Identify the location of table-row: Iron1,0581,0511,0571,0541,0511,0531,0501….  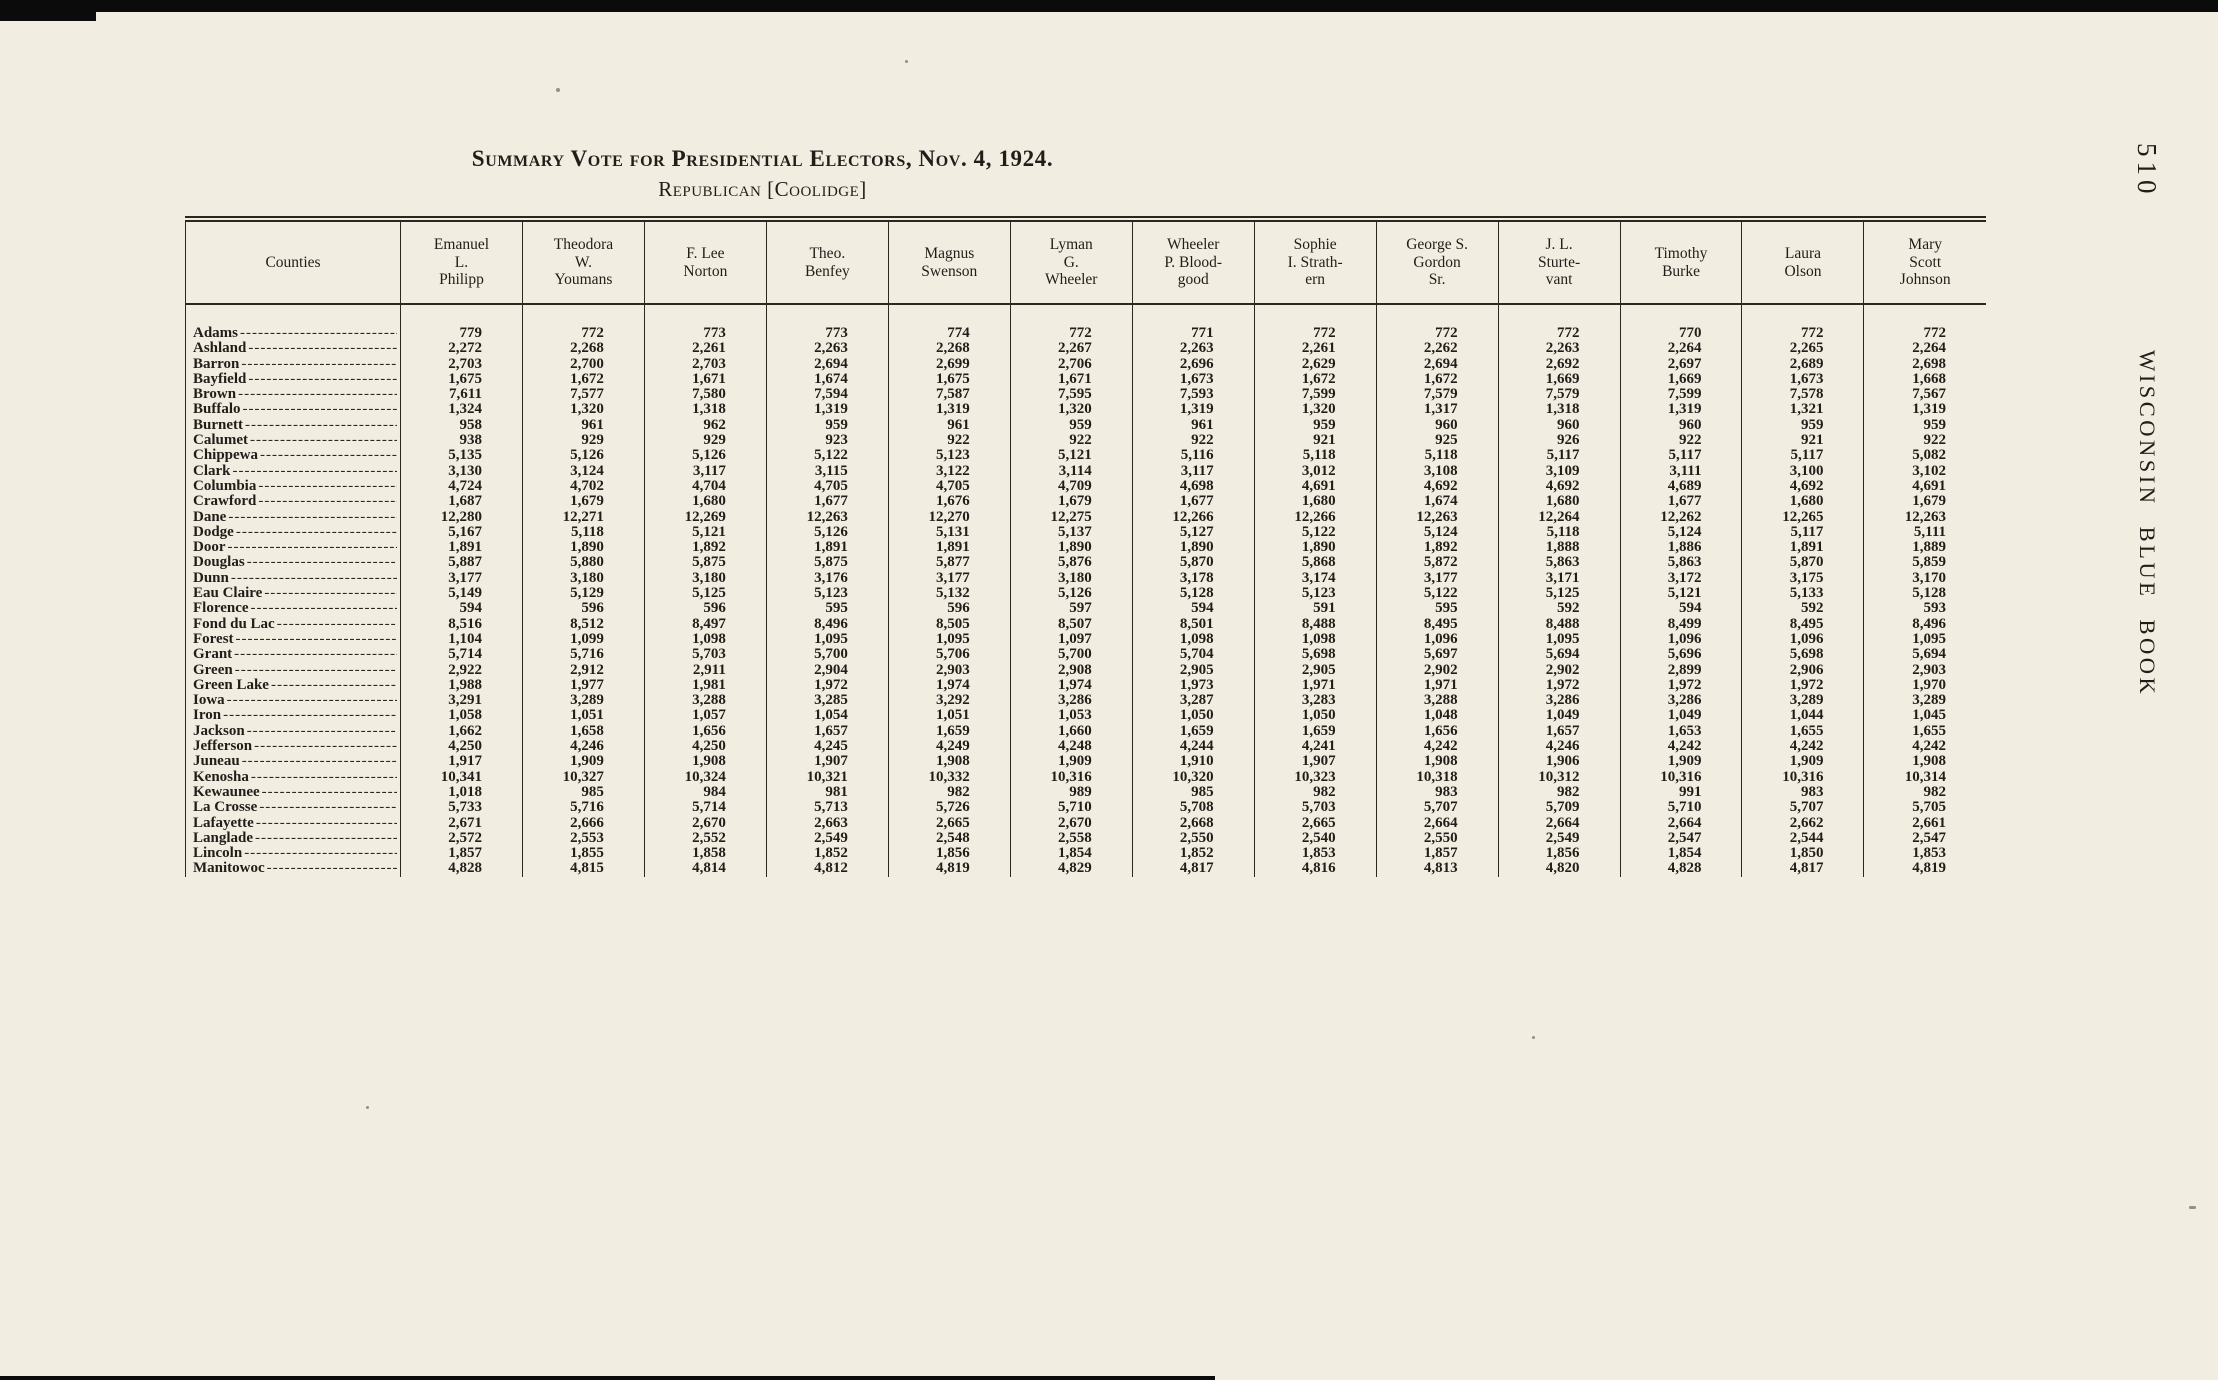
(1086, 716).